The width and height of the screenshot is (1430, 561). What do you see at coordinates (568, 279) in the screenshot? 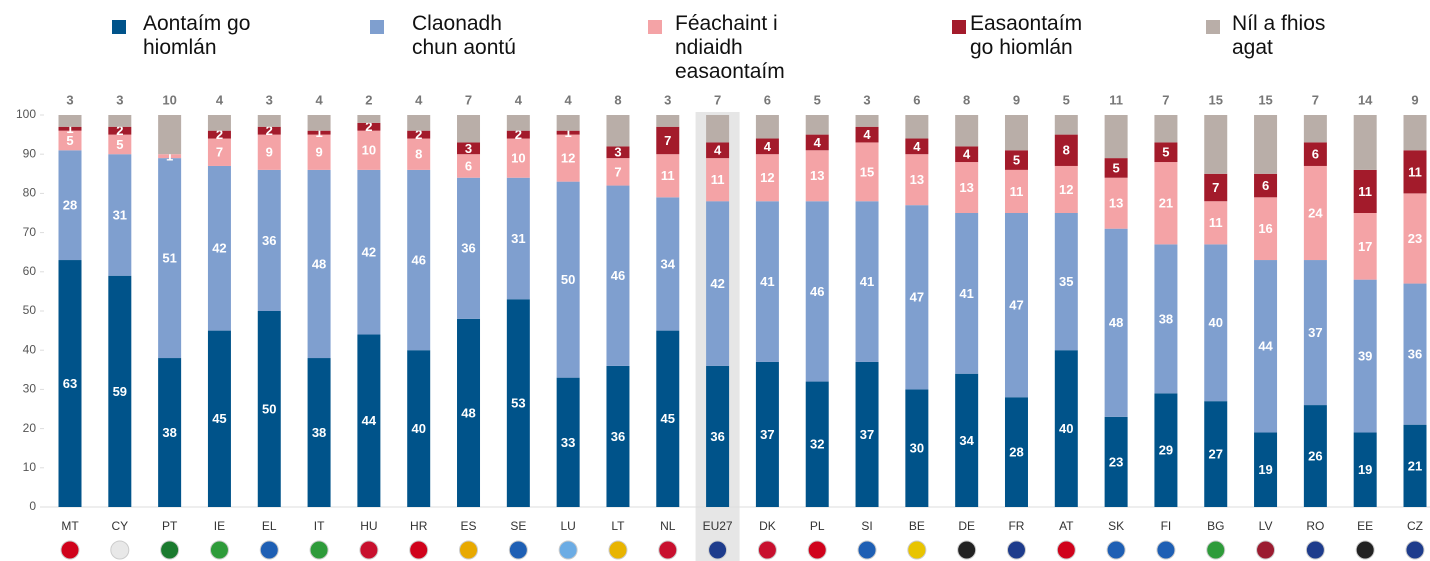
I see `value-label: 50` at bounding box center [568, 279].